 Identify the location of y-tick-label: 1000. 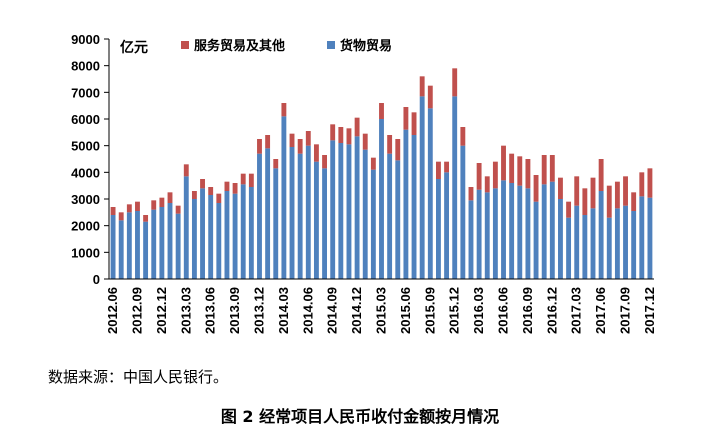
(85, 252).